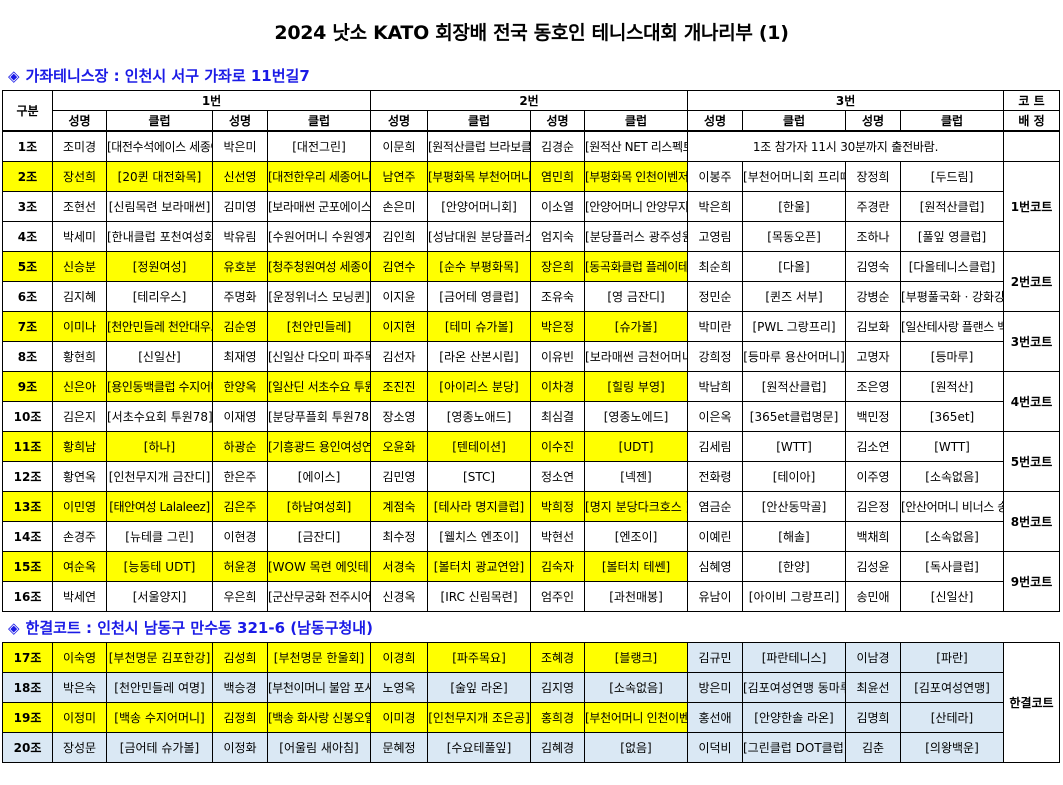 The width and height of the screenshot is (1063, 785). What do you see at coordinates (79, 176) in the screenshot?
I see `player-name-cell: 장선희` at bounding box center [79, 176].